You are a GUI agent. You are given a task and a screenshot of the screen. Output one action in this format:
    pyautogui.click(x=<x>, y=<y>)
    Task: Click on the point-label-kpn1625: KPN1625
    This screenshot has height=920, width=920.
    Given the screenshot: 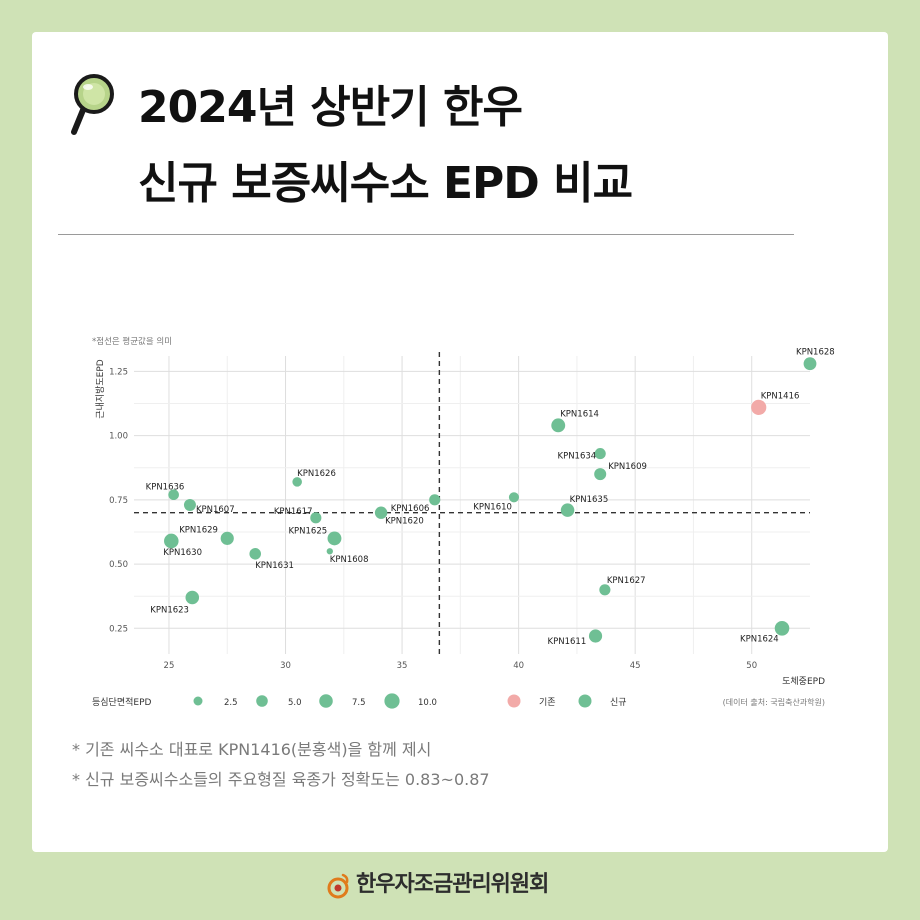 What is the action you would take?
    pyautogui.click(x=307, y=531)
    